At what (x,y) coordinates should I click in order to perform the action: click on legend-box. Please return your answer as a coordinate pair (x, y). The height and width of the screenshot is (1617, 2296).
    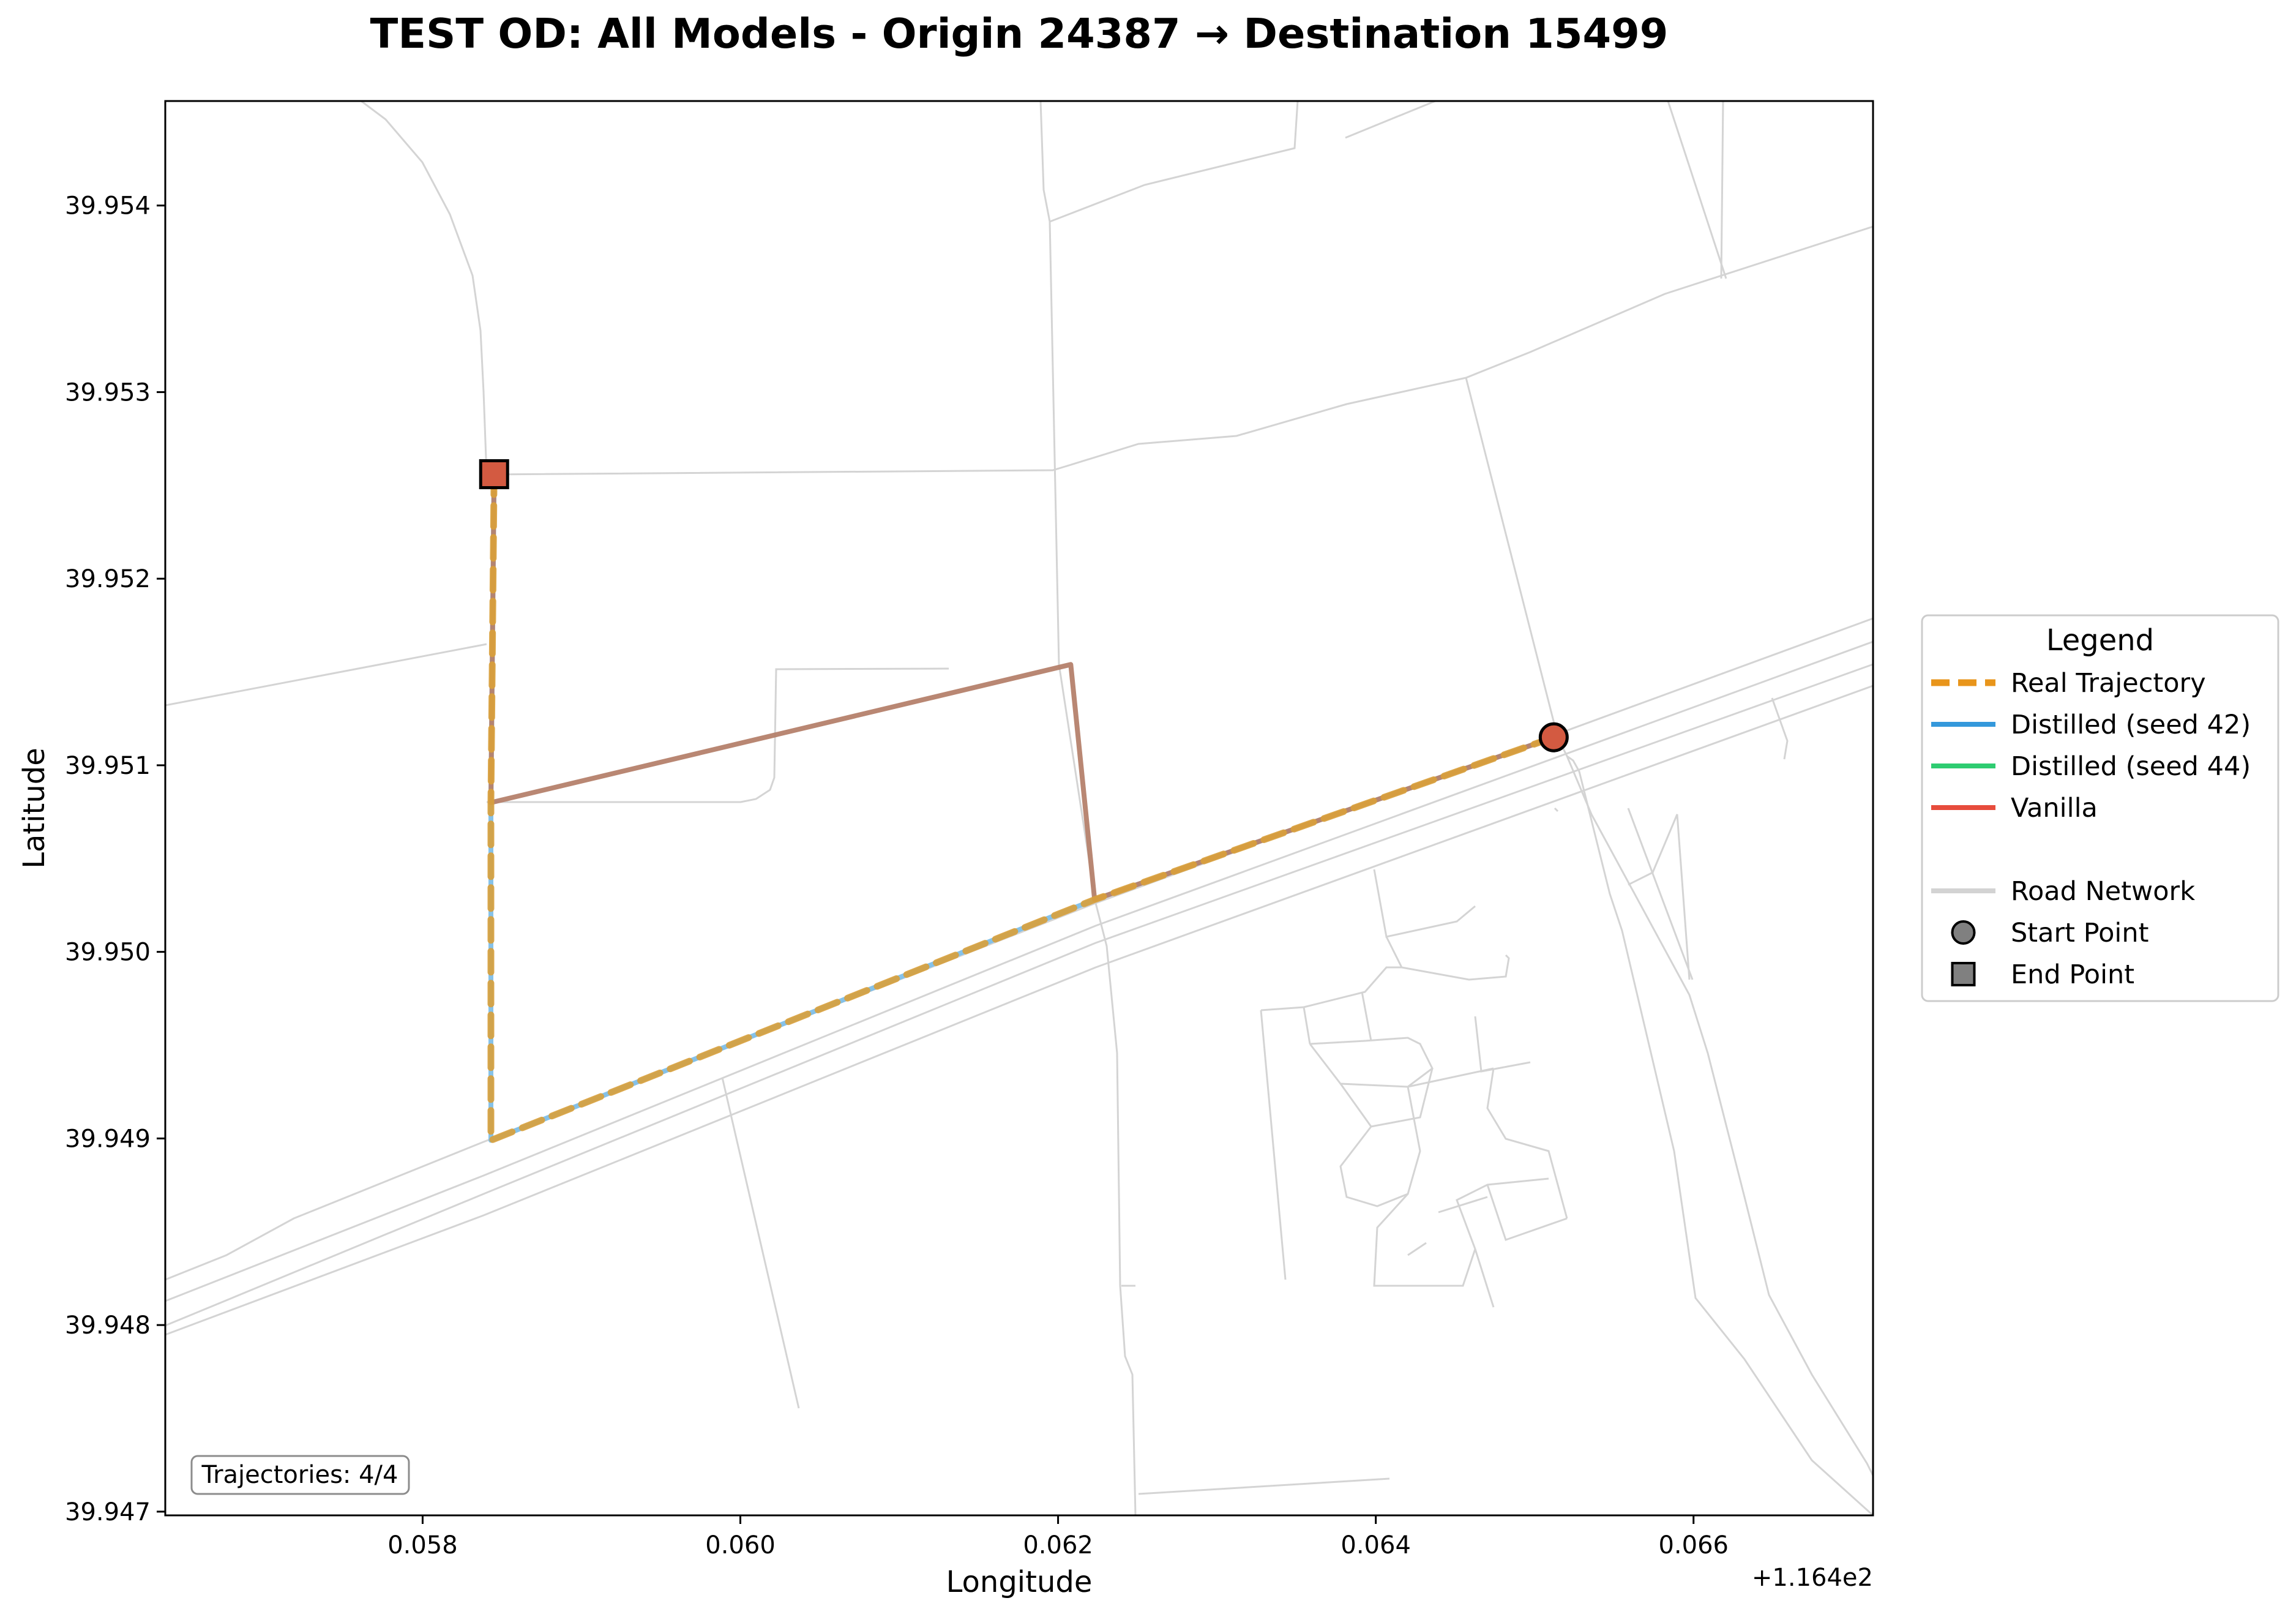
    Looking at the image, I should click on (2100, 808).